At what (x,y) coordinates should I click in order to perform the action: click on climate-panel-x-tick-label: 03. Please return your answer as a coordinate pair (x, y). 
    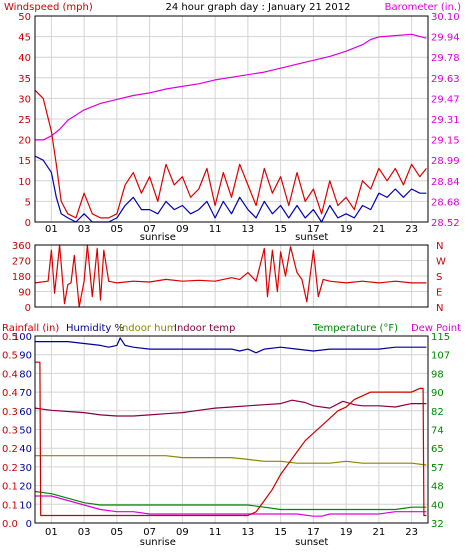
    Looking at the image, I should click on (84, 532).